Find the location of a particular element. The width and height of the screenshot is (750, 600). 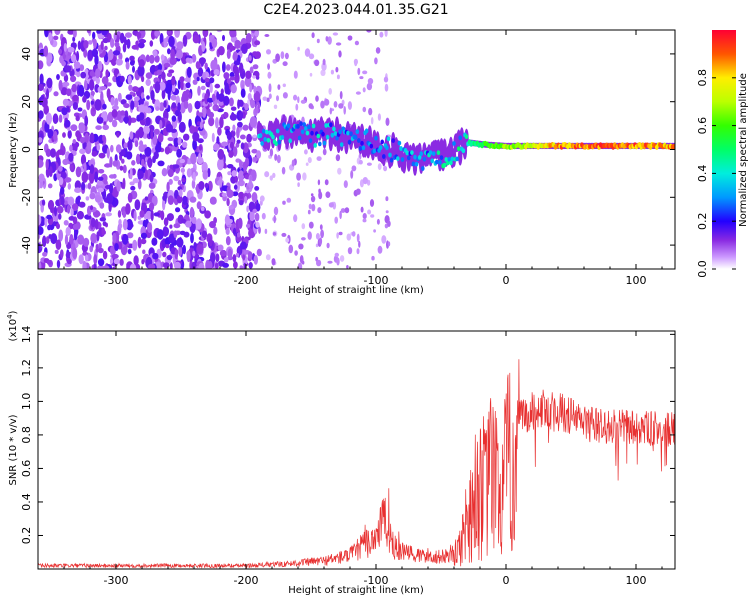

y-tick-label: -40 is located at coordinates (26, 245).